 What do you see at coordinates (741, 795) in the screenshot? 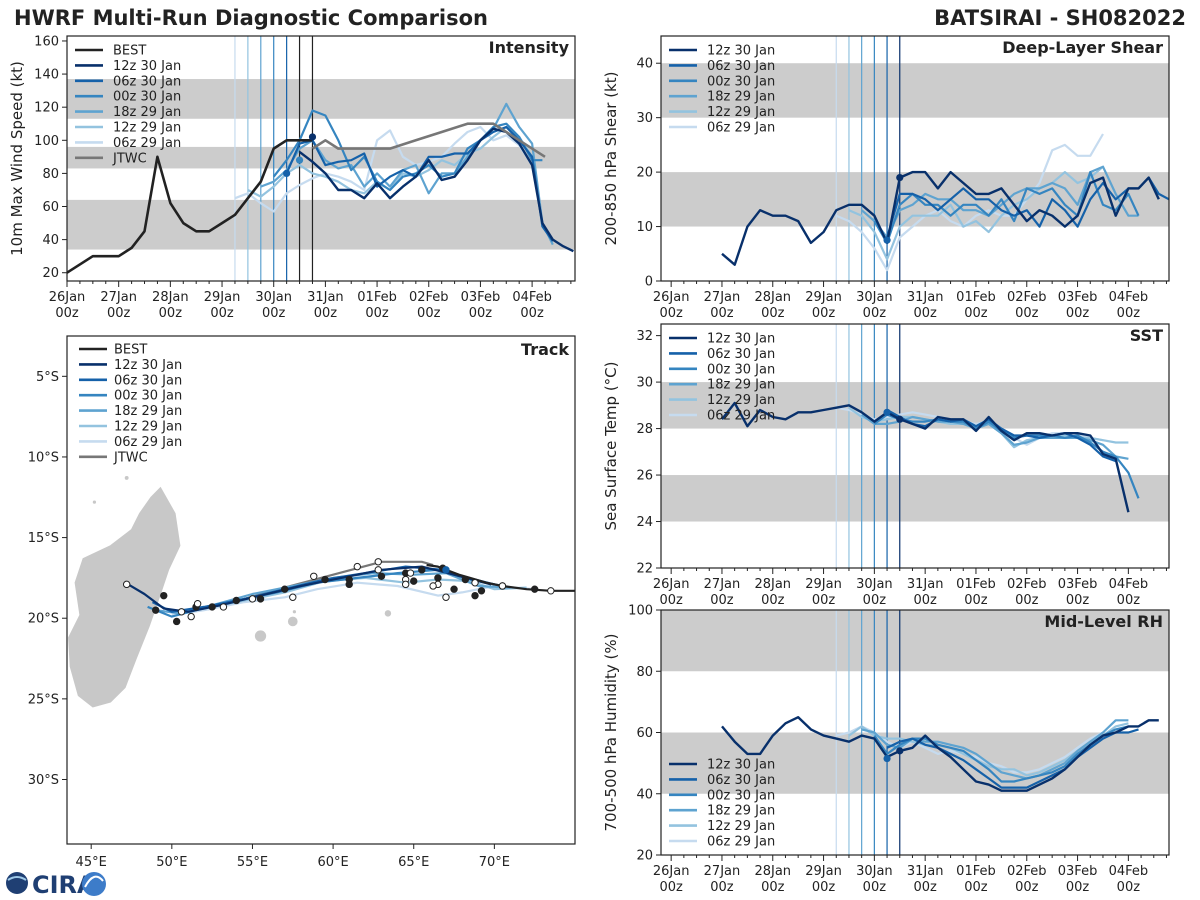
I see `rh-legend-label: 00z 30 Jan` at bounding box center [741, 795].